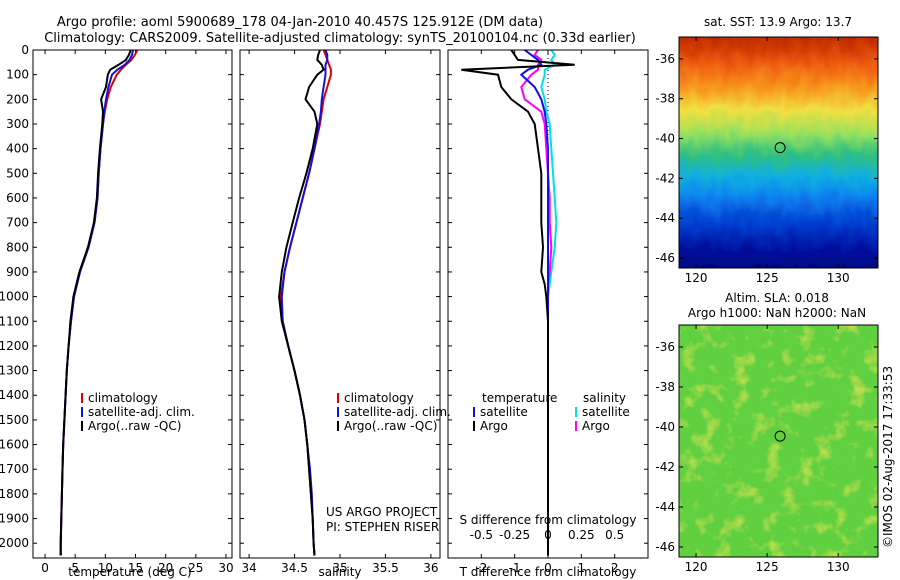 This screenshot has width=900, height=580. Describe the element at coordinates (14, 543) in the screenshot. I see `depth-tick-label: 2000` at that location.